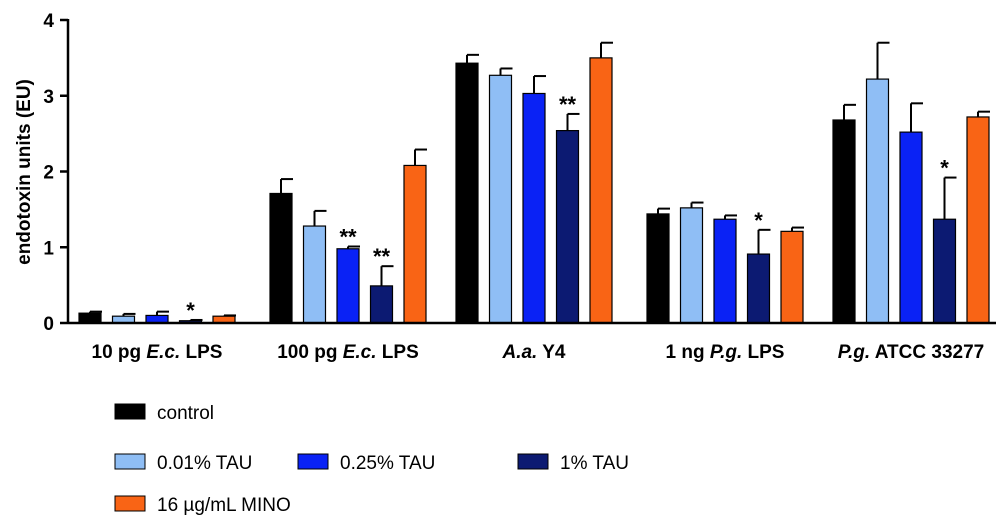 This screenshot has width=1000, height=518. I want to click on y-axis: 0 1 2 3 4, so click(56, 173).